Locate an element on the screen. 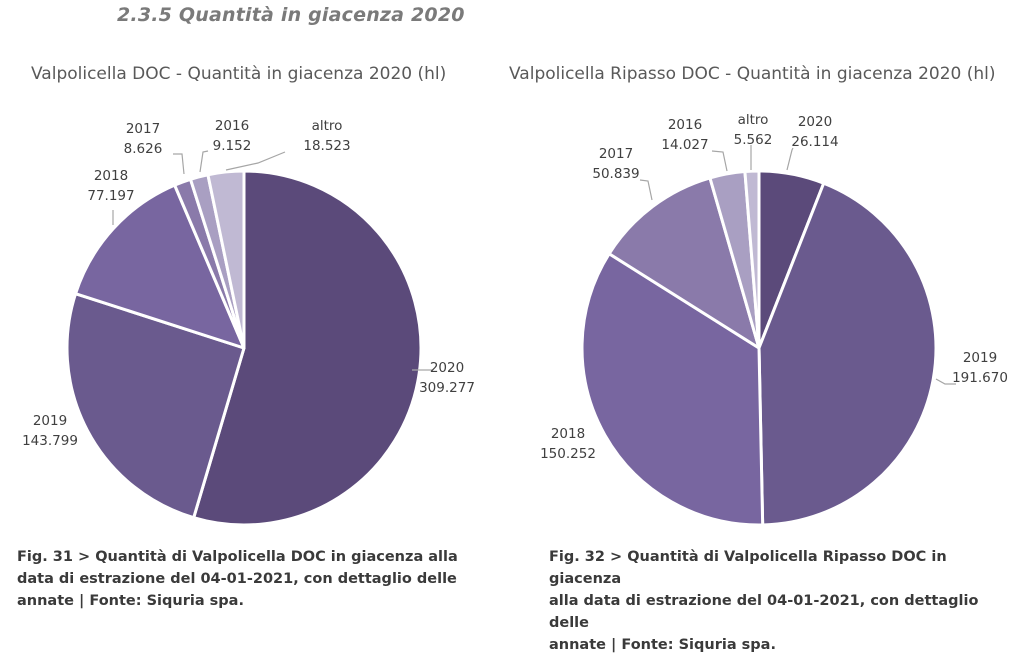 This screenshot has width=1024, height=656. slice-value-2017: 8.626 is located at coordinates (143, 149).